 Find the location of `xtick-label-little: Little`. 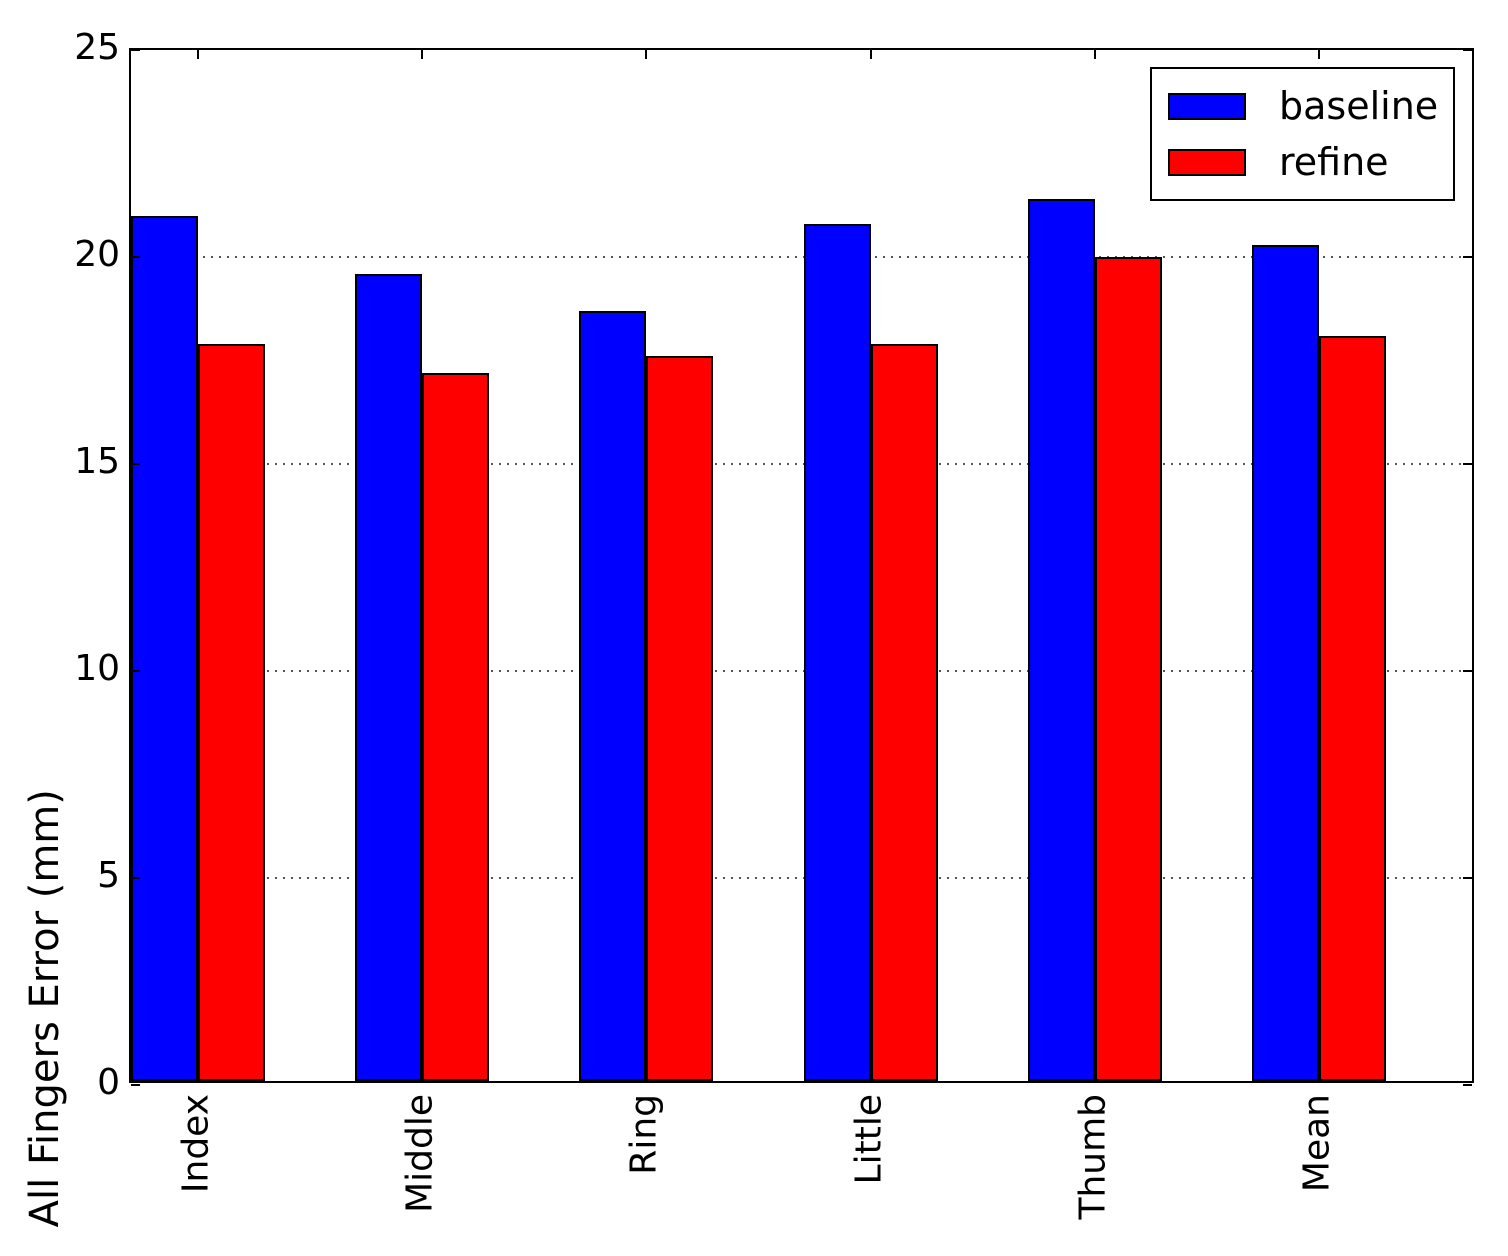

xtick-label-little: Little is located at coordinates (868, 1143).